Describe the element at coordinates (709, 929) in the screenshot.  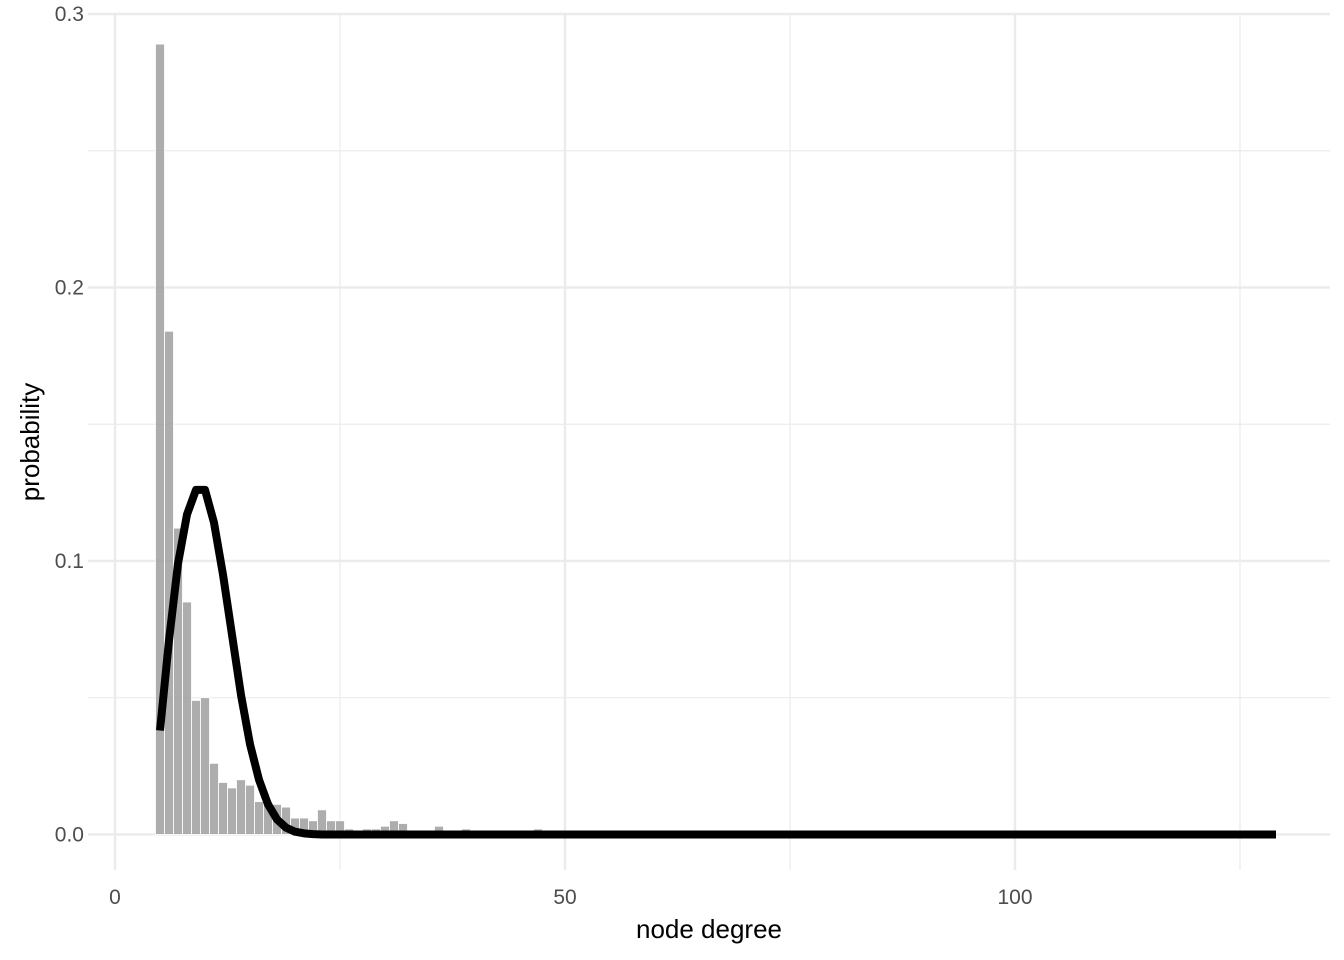
I see `x-axis-title: node degree` at that location.